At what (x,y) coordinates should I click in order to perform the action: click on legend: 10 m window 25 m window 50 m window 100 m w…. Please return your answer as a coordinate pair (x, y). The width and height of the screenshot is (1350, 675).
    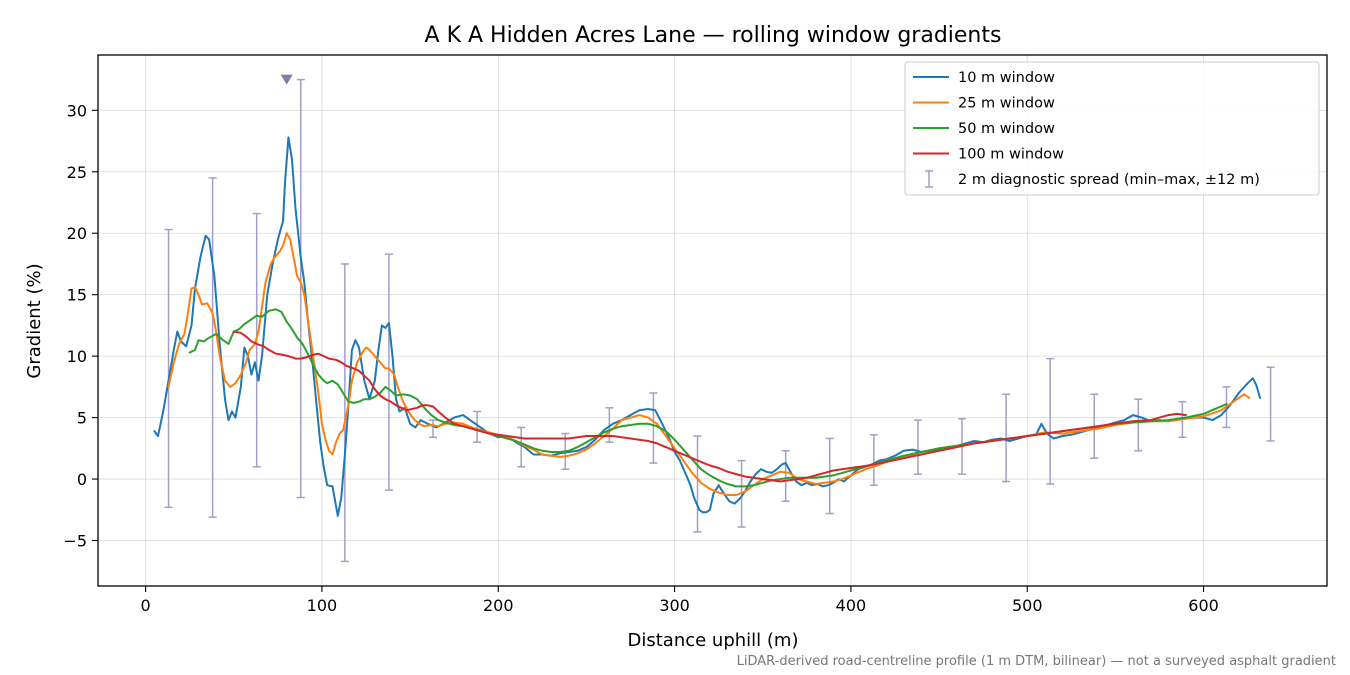
    Looking at the image, I should click on (1112, 128).